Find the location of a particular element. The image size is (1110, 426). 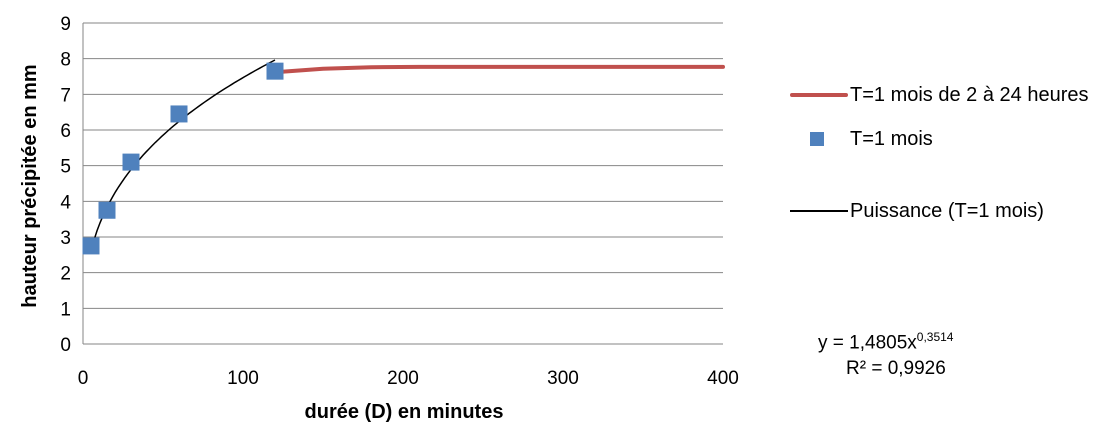

series-red-line is located at coordinates (499, 69).